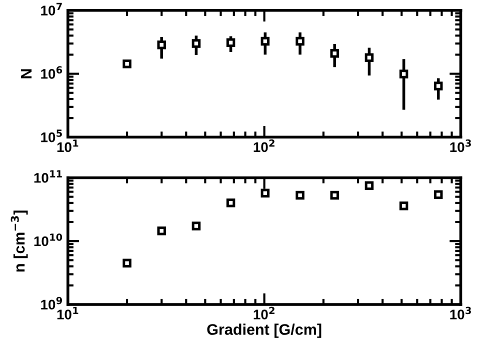 This screenshot has height=346, width=485. I want to click on y-tick-label: 10$^{10}$, so click(48, 239).